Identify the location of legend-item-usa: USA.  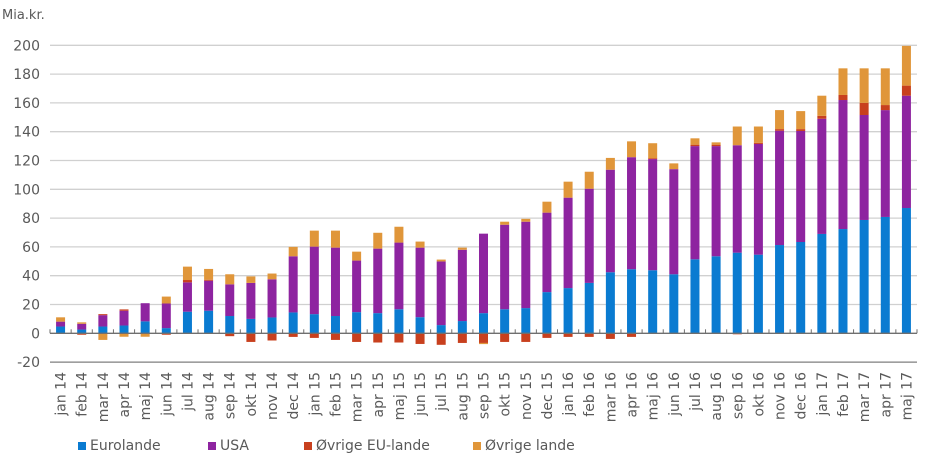
(228, 446).